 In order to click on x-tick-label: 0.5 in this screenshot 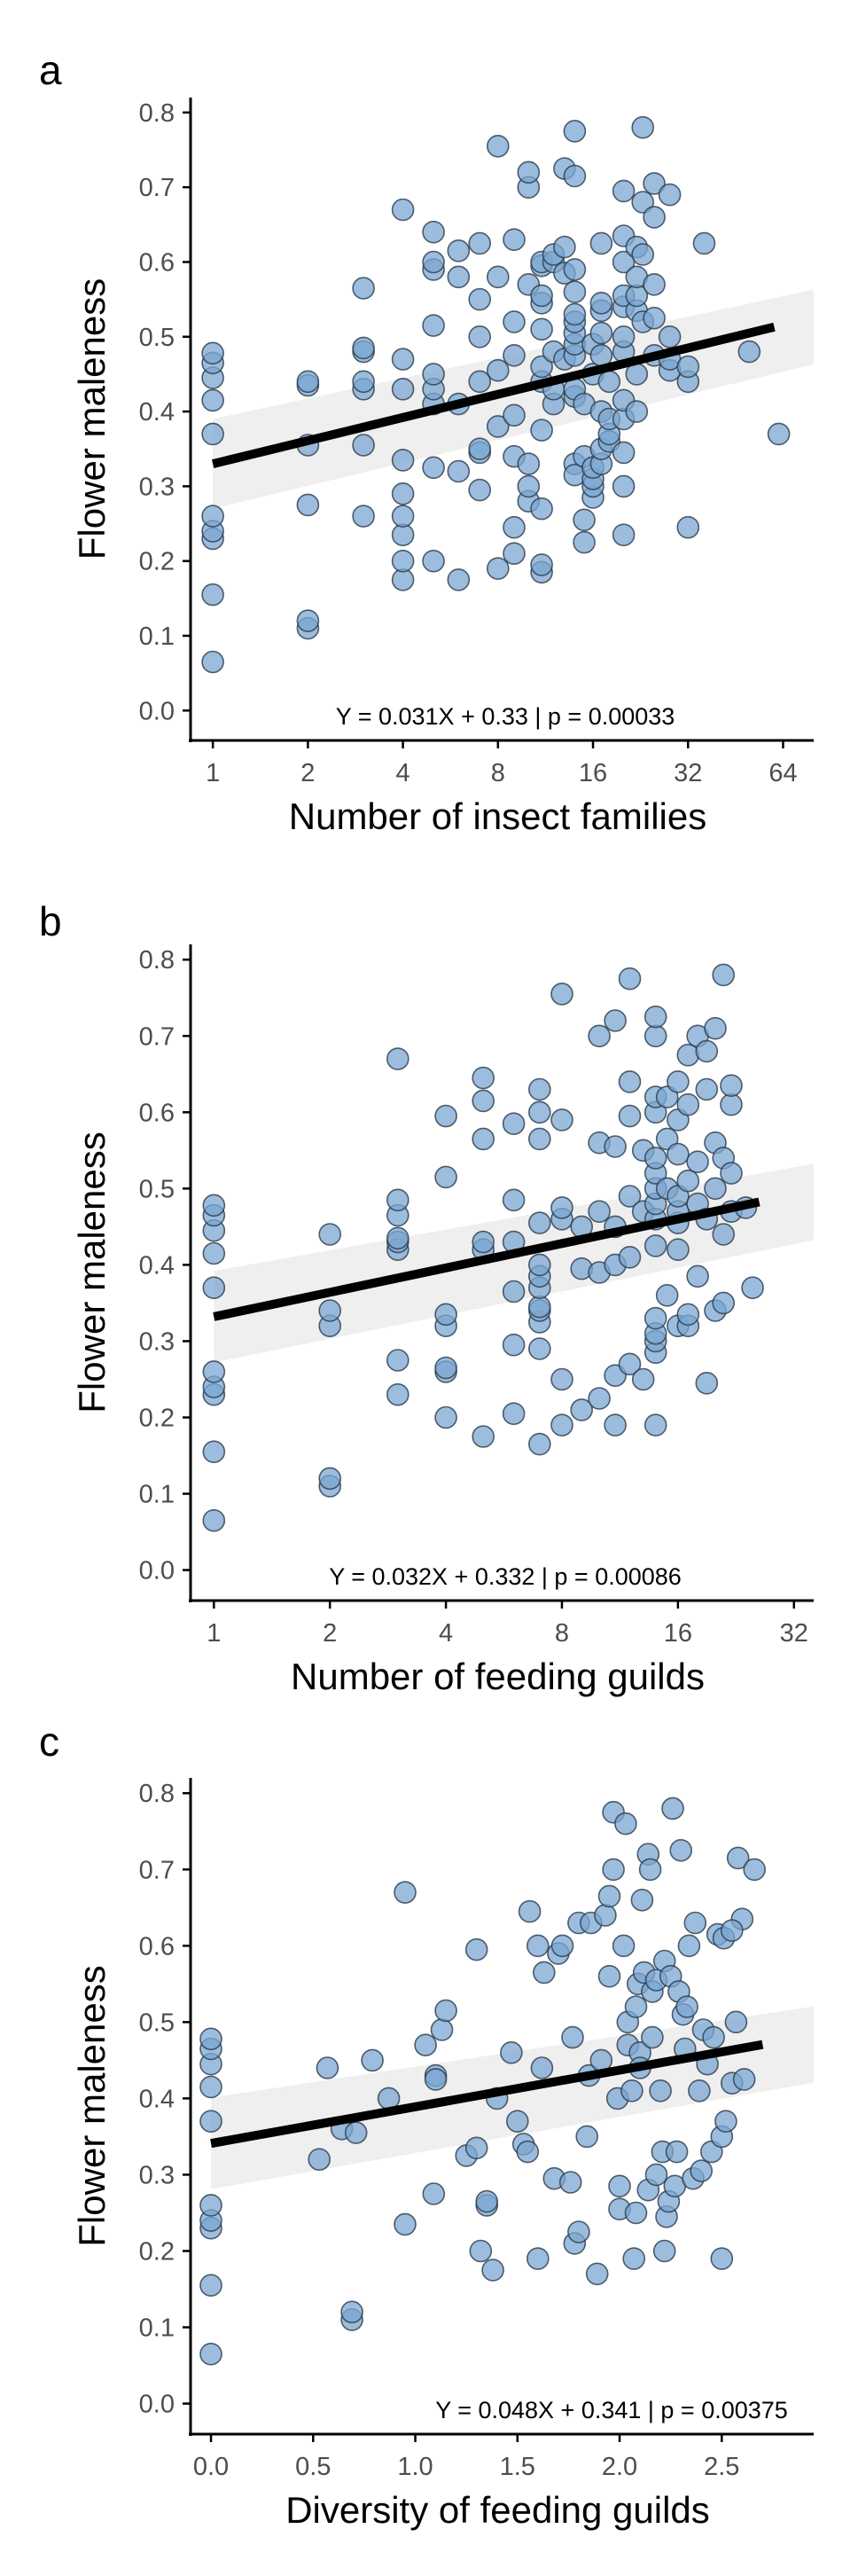, I will do `click(313, 2467)`.